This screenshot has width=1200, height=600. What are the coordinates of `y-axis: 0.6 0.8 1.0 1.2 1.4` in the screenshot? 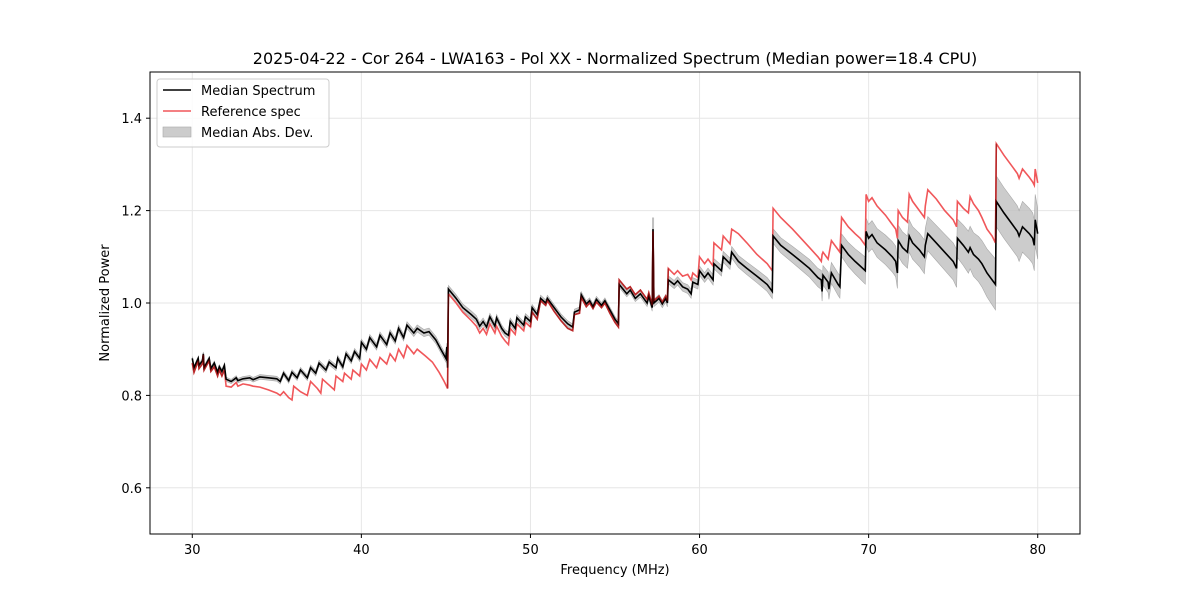 It's located at (135, 304).